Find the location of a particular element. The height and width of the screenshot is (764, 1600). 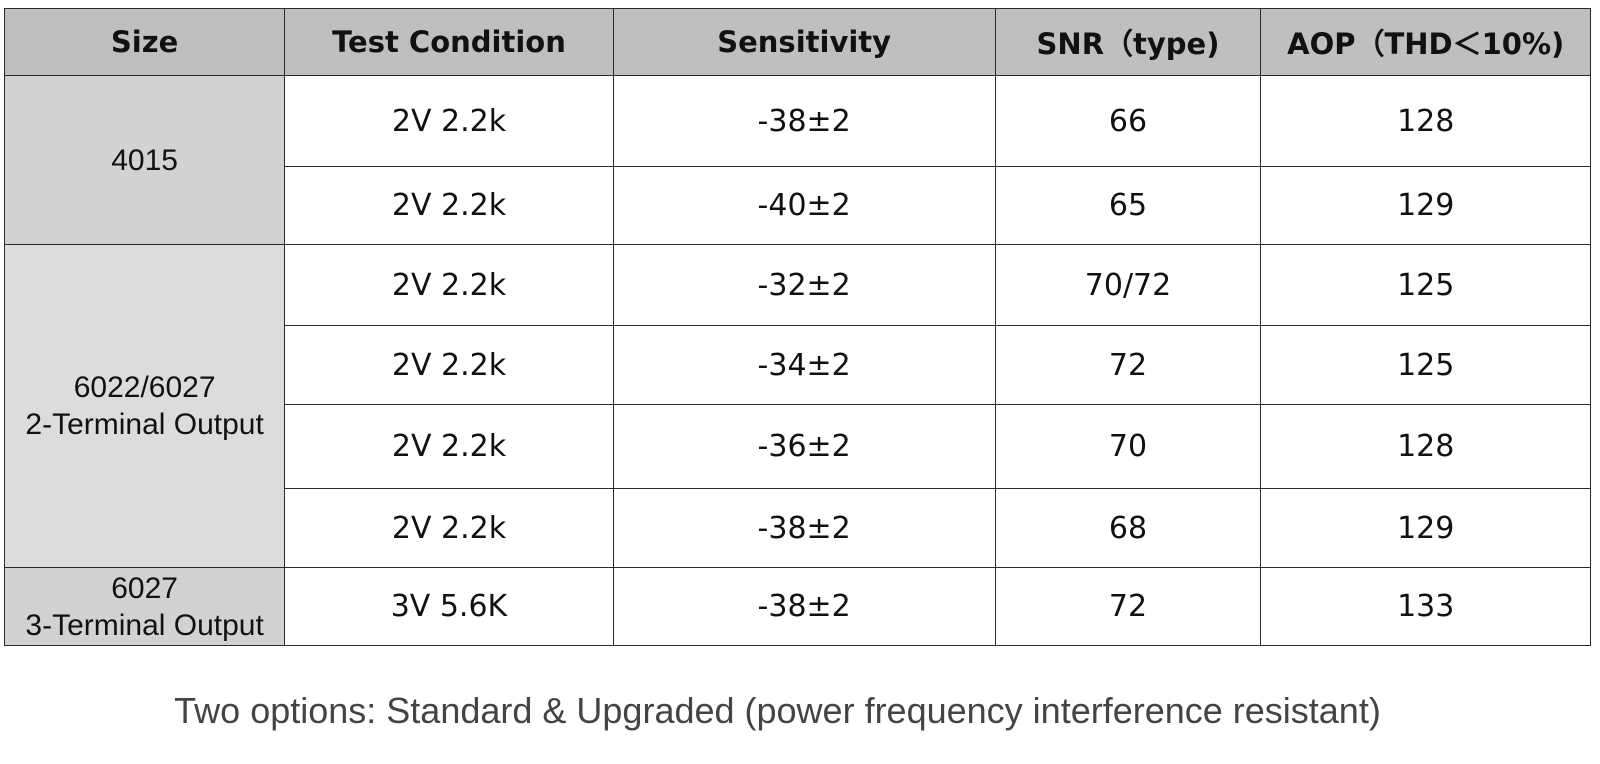

table-row: 2V 2.2k -34±2 72 125 is located at coordinates (798, 365).